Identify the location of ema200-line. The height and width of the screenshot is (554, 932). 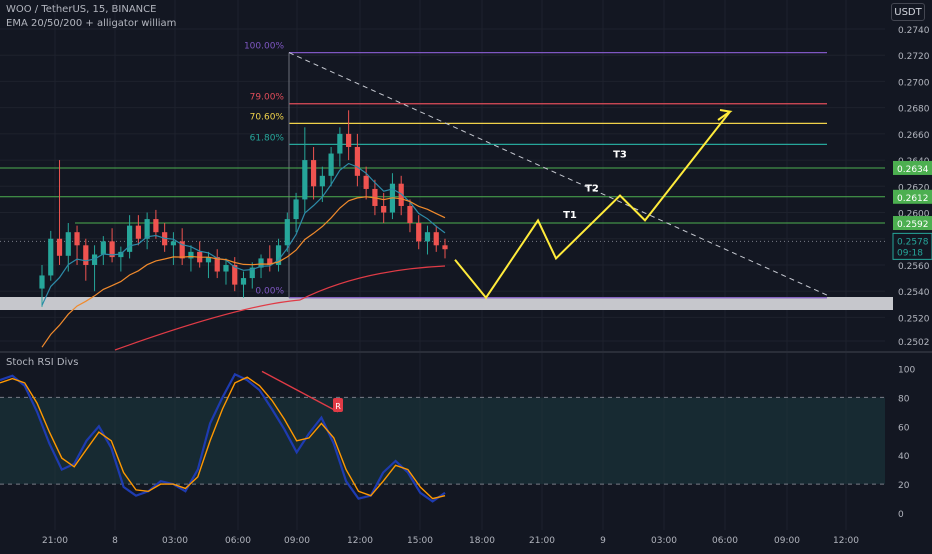
(280, 308).